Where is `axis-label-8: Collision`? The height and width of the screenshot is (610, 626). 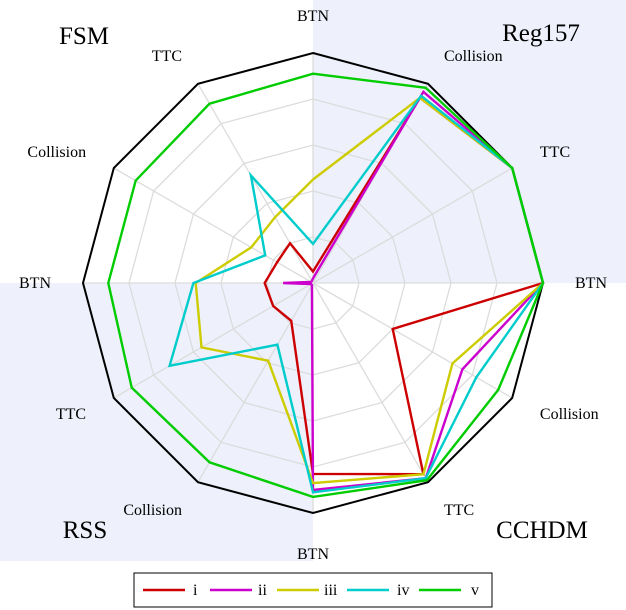 axis-label-8: Collision is located at coordinates (152, 510).